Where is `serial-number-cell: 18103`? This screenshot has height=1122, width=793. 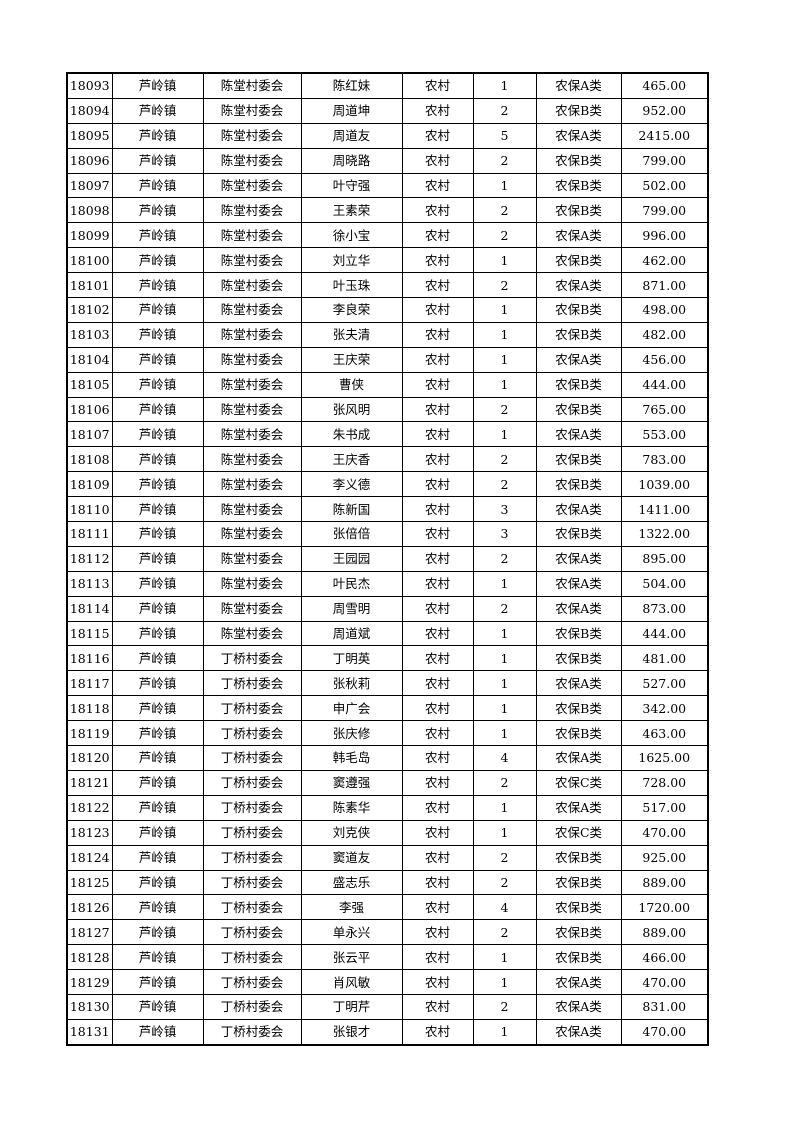
serial-number-cell: 18103 is located at coordinates (89, 334).